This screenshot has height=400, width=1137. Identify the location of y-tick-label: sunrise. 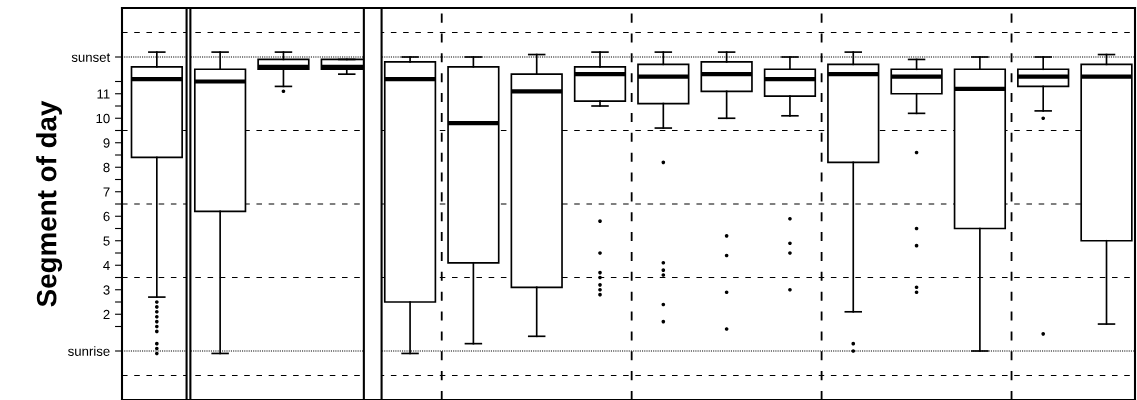
(89, 351).